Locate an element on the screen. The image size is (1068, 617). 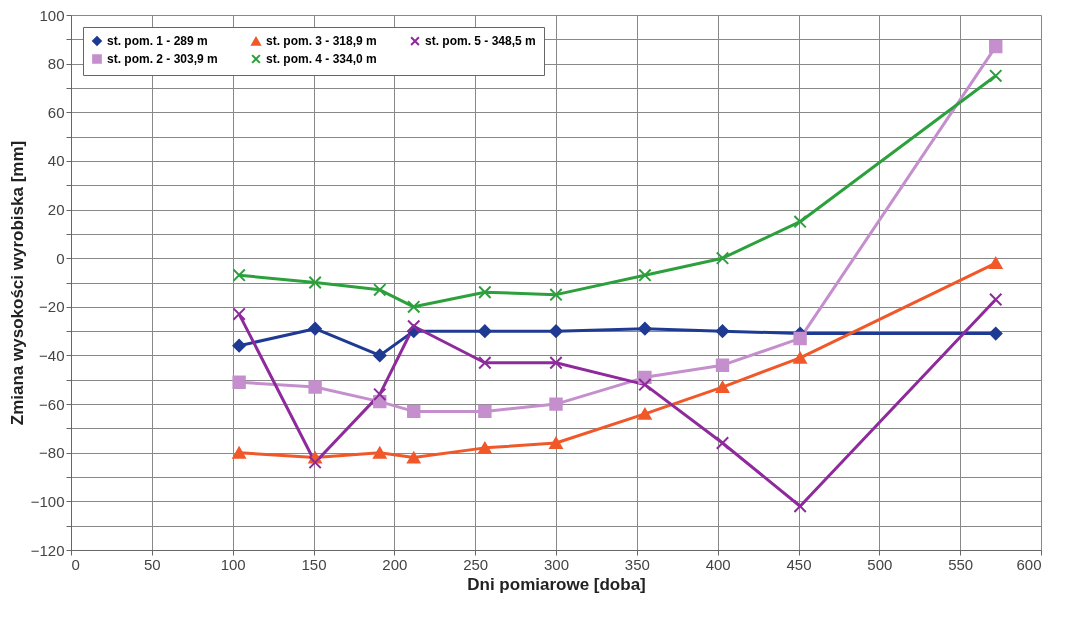
legend-label: st. pom. 4 - 334,0 m is located at coordinates (321, 59).